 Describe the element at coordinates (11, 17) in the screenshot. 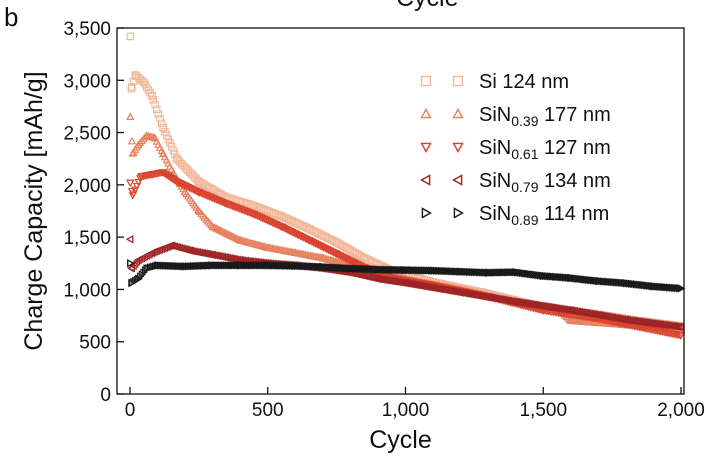

I see `panel-label: b` at that location.